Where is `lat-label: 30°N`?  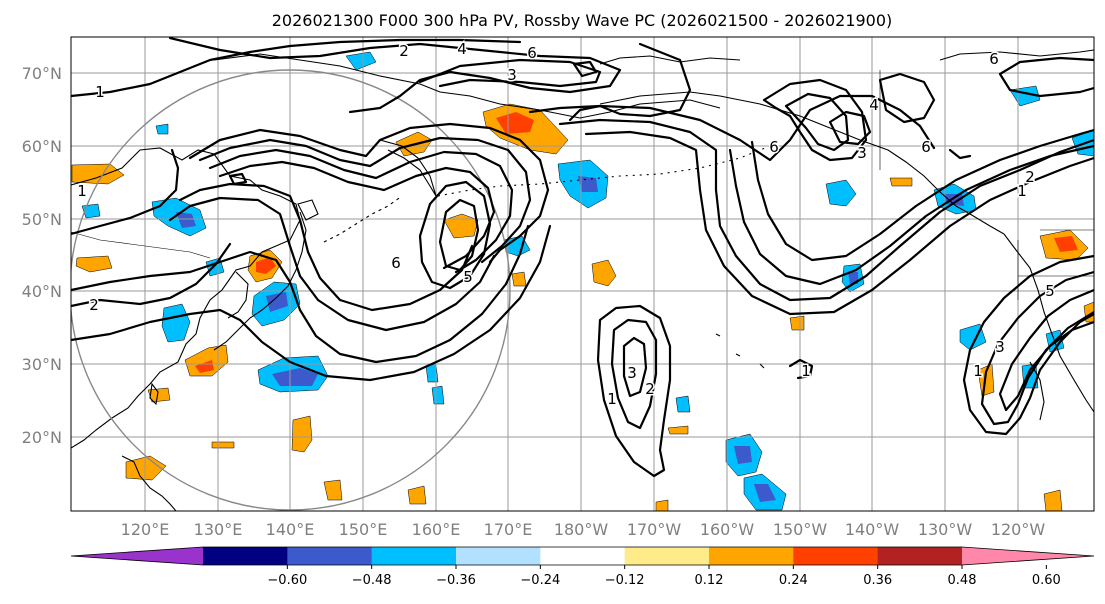
lat-label: 30°N is located at coordinates (42, 364).